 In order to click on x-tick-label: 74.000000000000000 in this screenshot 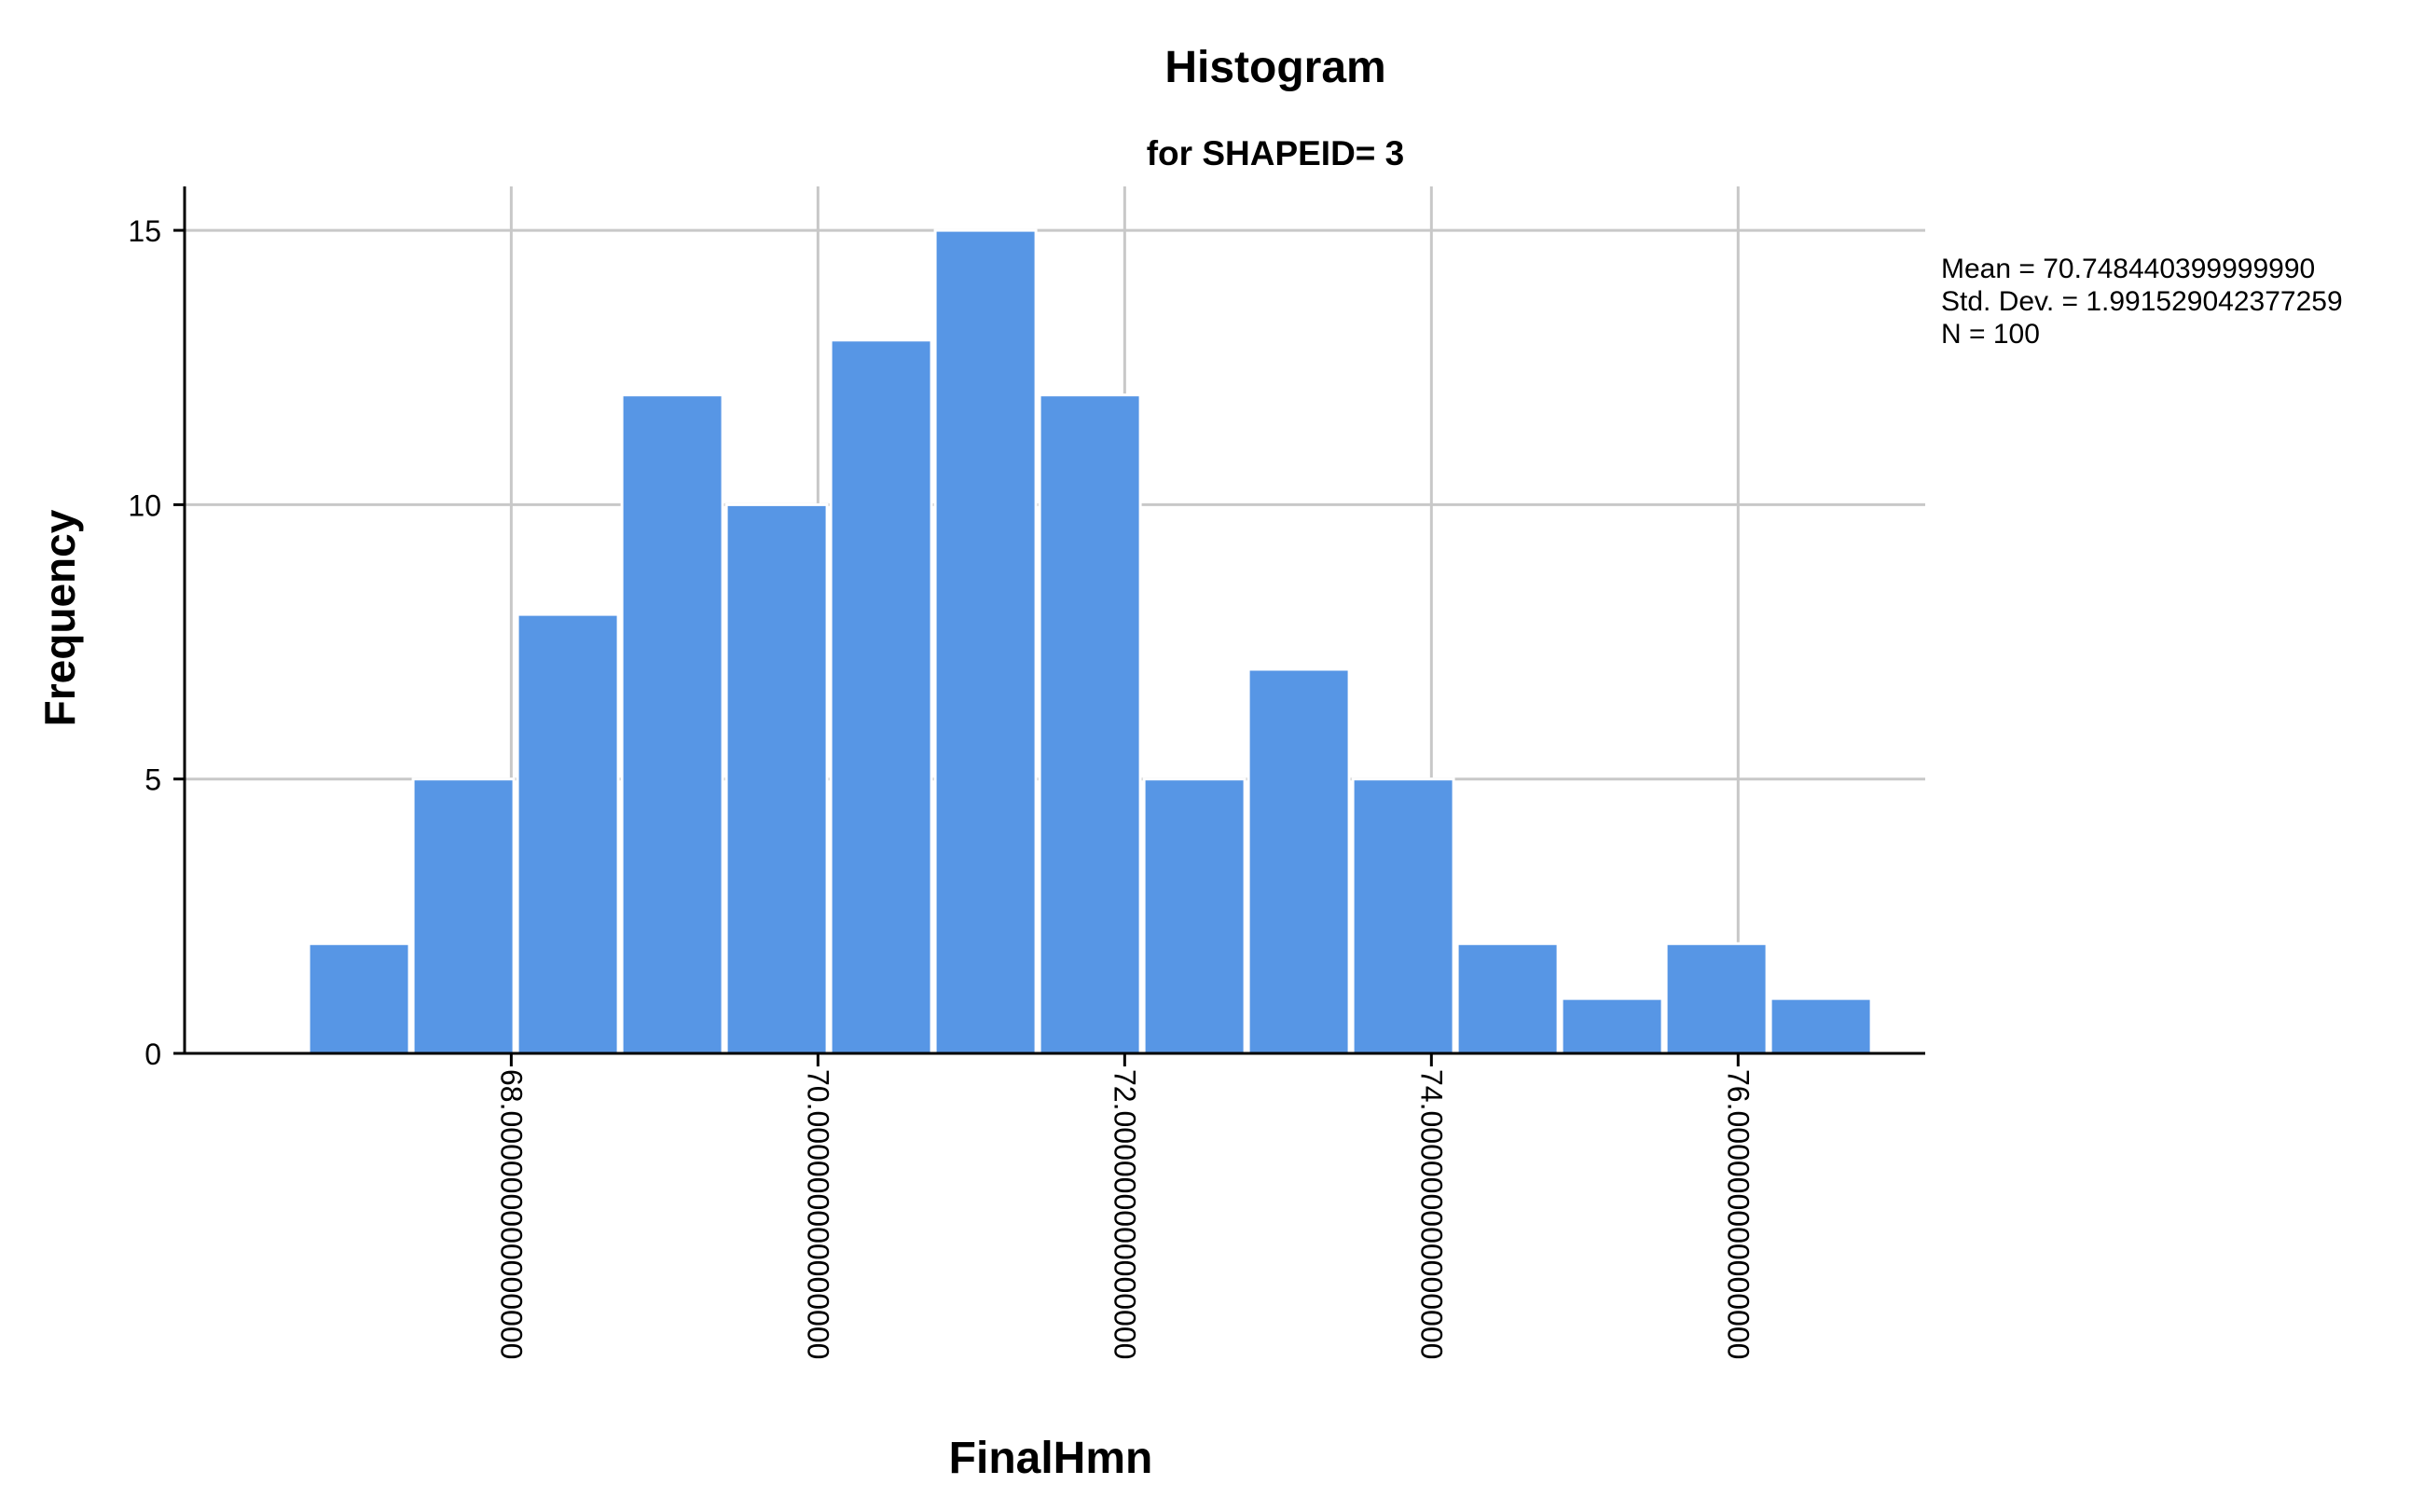, I will do `click(1431, 1214)`.